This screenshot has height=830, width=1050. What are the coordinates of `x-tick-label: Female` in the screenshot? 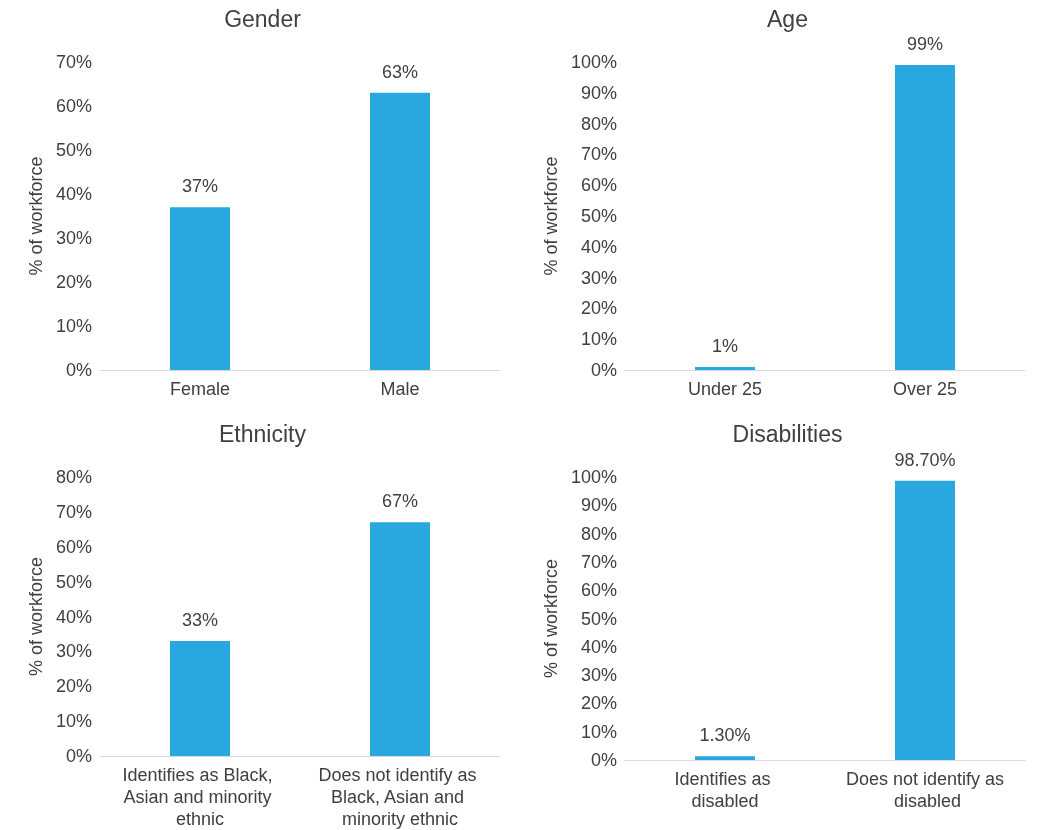 It's located at (200, 389).